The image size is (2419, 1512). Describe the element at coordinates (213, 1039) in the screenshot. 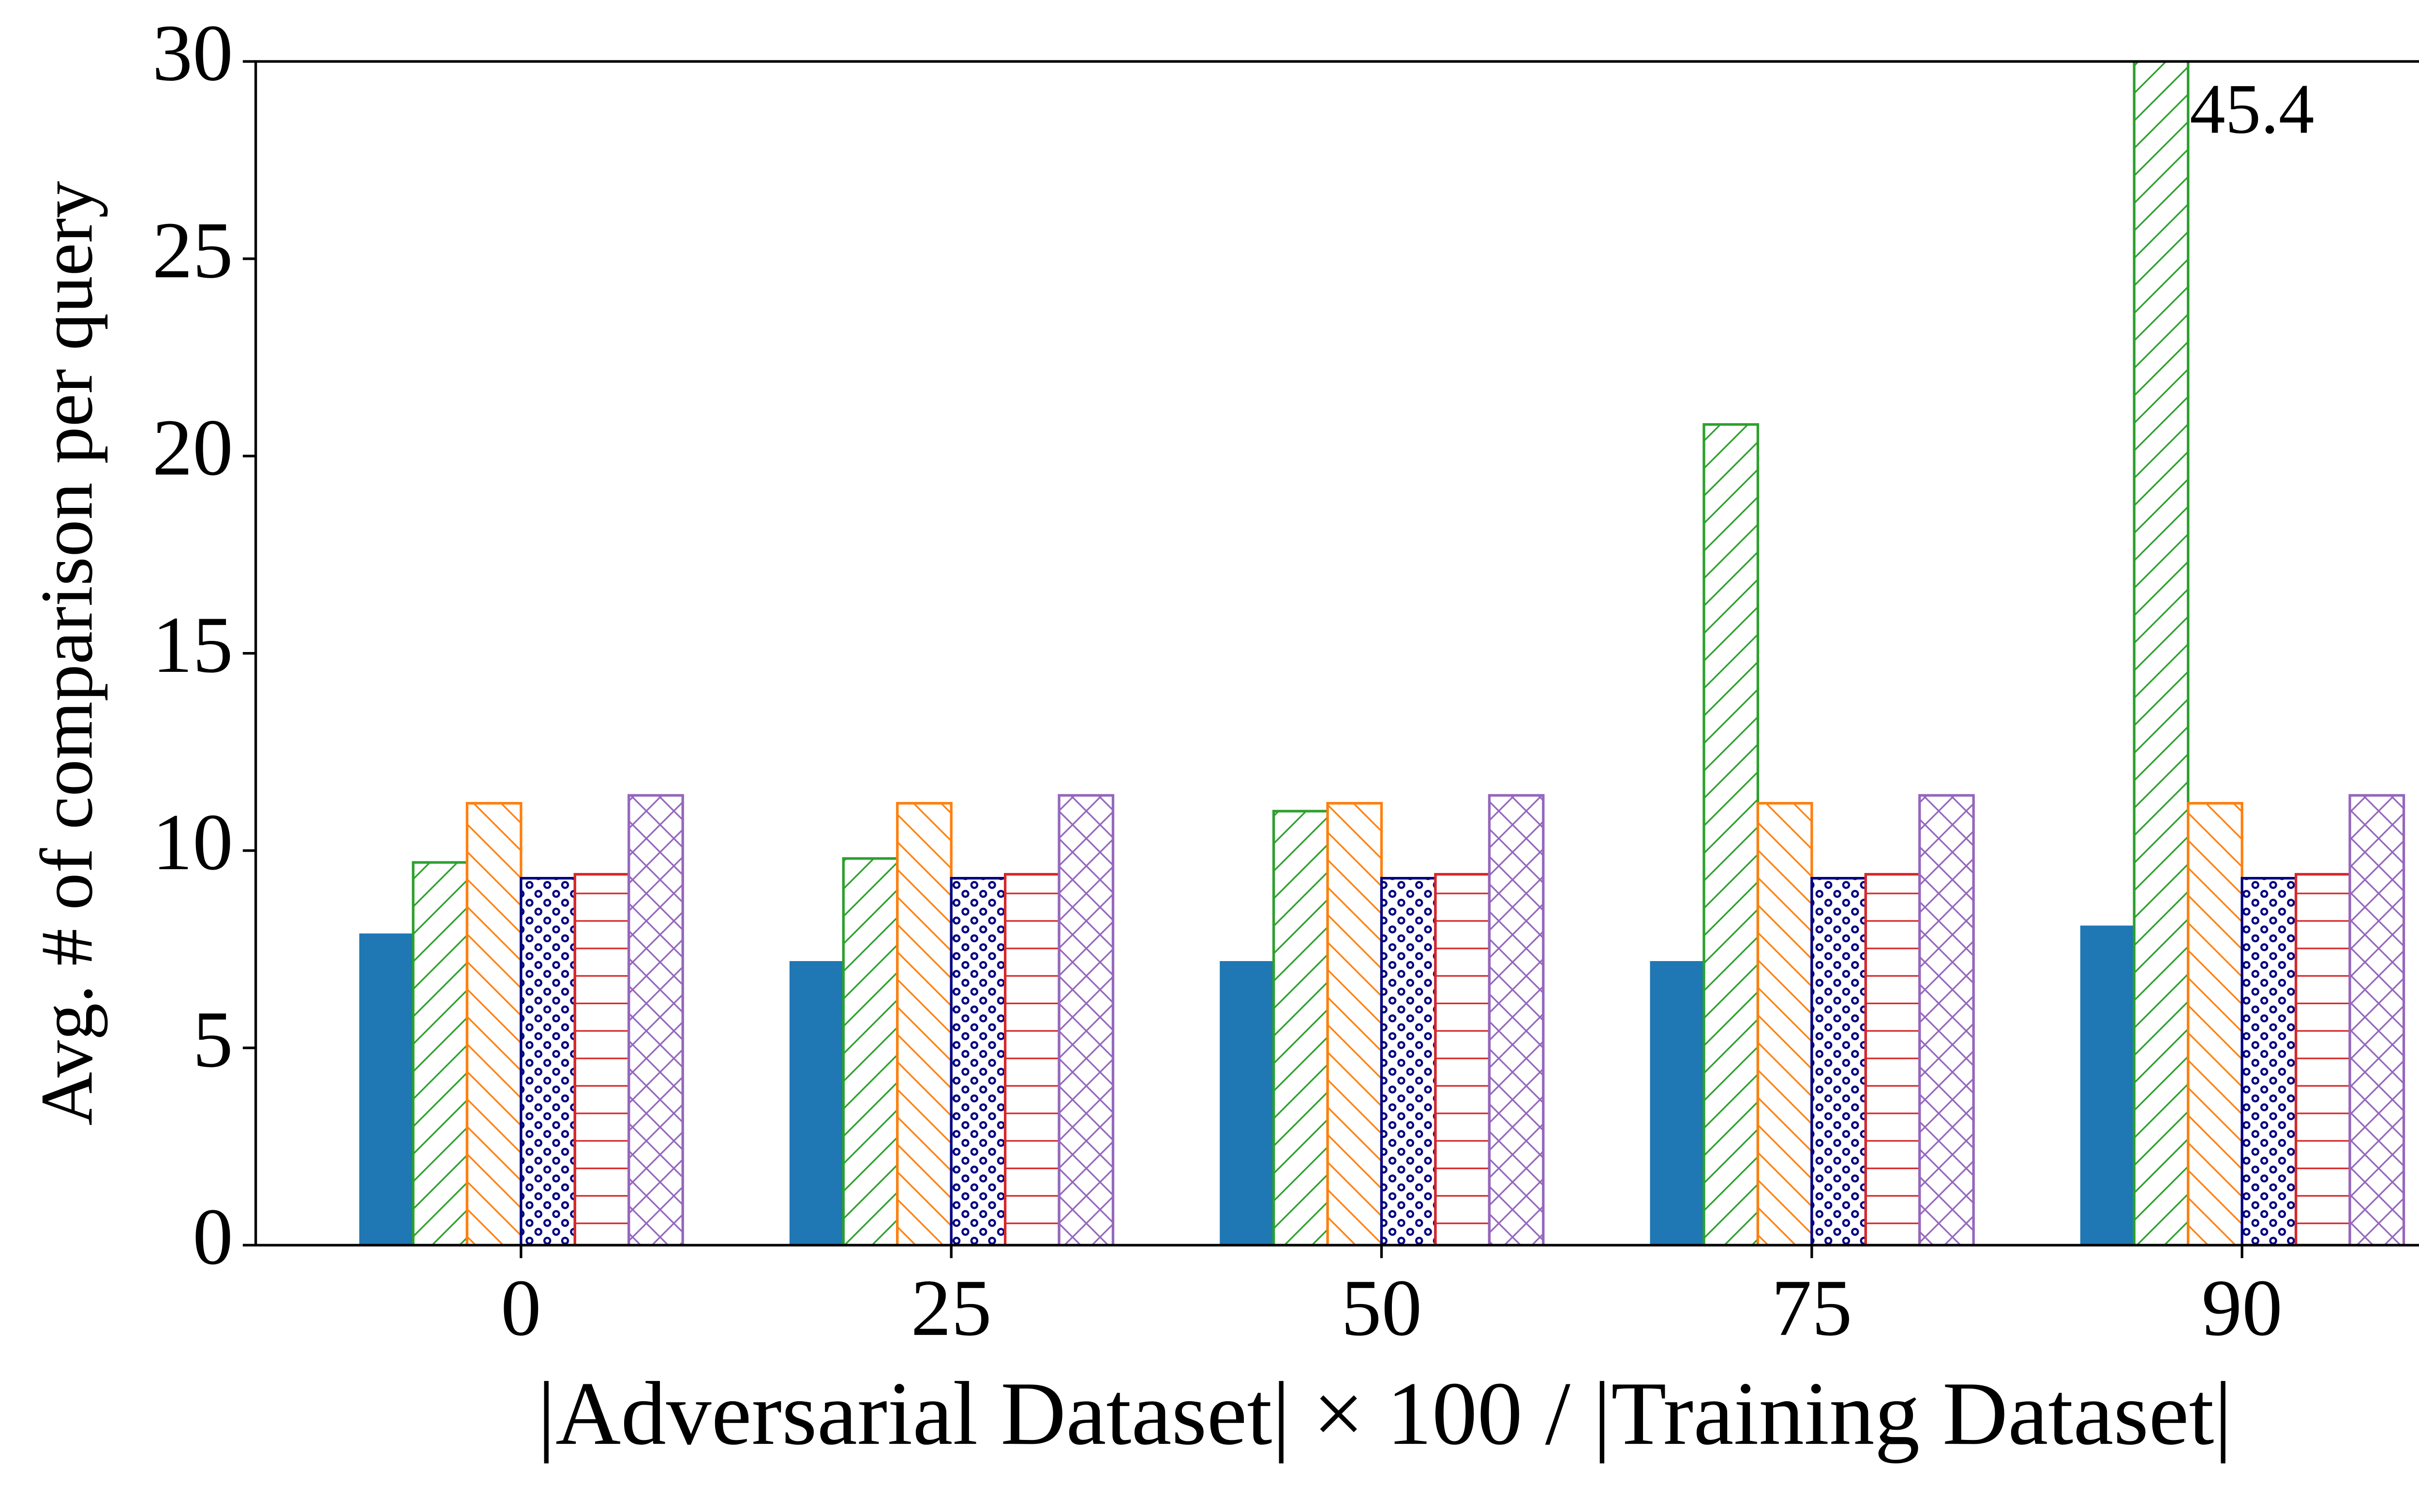

I see `y-tick-label: 5` at that location.